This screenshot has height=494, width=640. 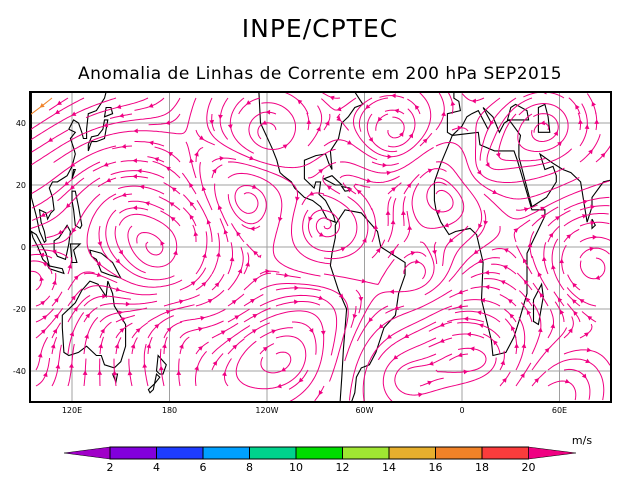 What do you see at coordinates (226, 453) in the screenshot?
I see `colorbar-segment` at bounding box center [226, 453].